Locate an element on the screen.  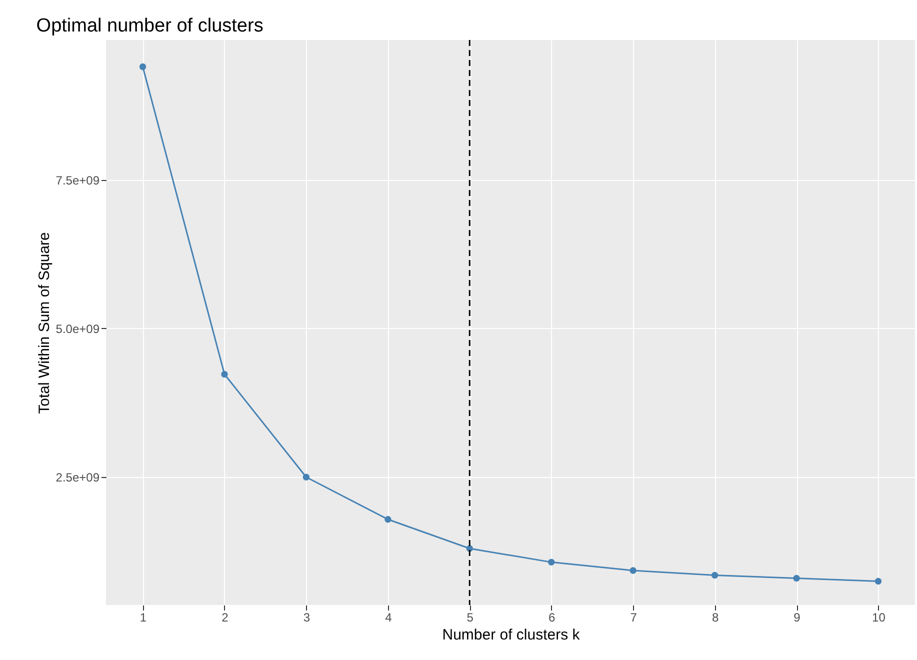
x-tick-label: 5 is located at coordinates (470, 617).